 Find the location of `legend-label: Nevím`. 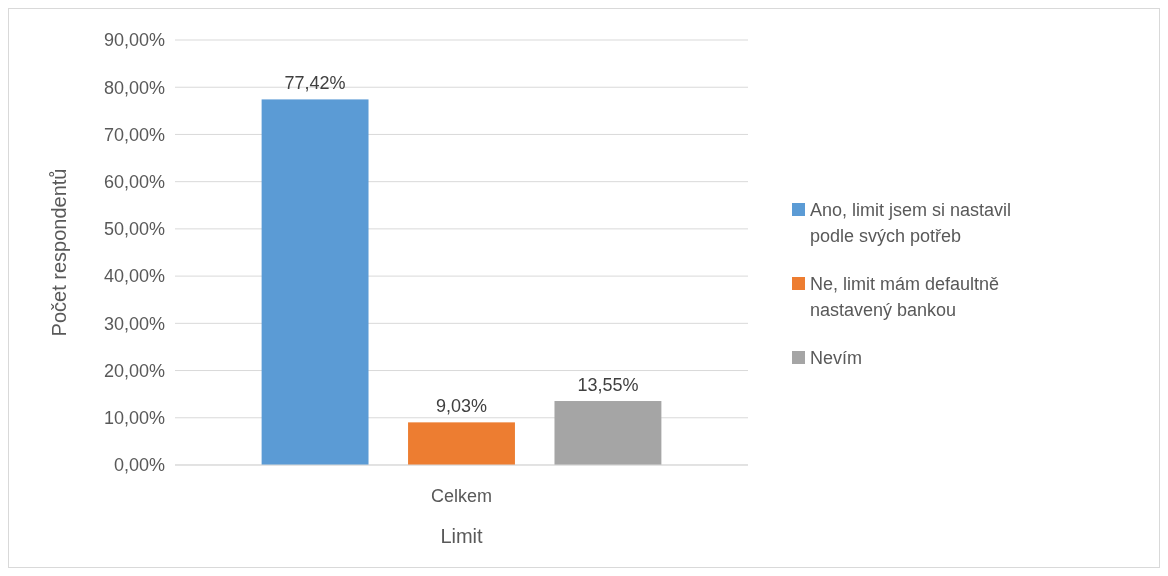

legend-label: Nevím is located at coordinates (836, 358).